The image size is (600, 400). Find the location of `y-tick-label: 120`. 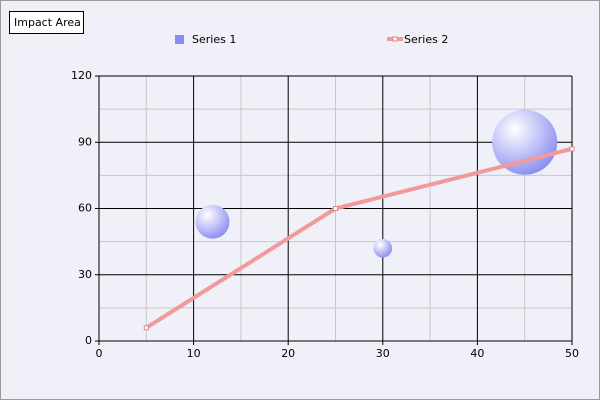

y-tick-label: 120 is located at coordinates (81, 75).